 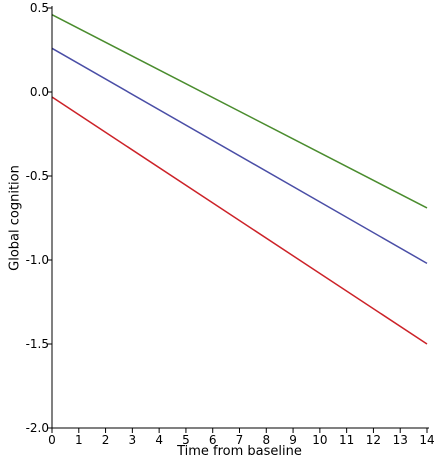 What do you see at coordinates (133, 440) in the screenshot?
I see `x-tick-label: 3` at bounding box center [133, 440].